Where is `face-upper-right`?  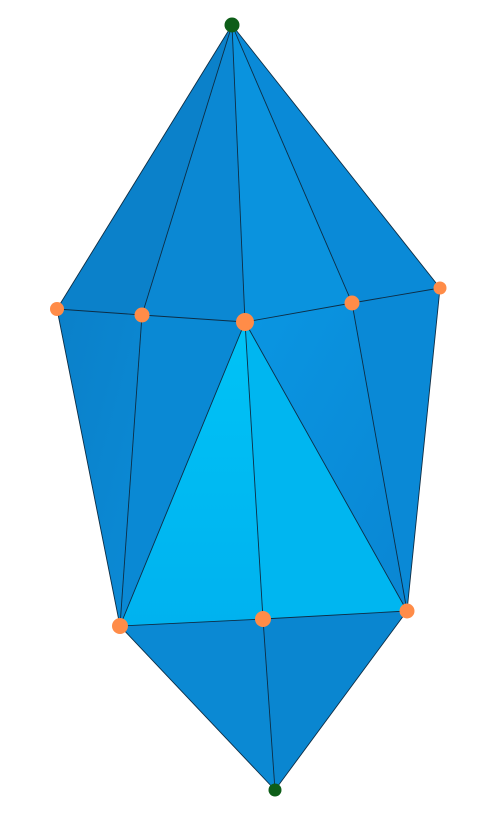 face-upper-right is located at coordinates (336, 164).